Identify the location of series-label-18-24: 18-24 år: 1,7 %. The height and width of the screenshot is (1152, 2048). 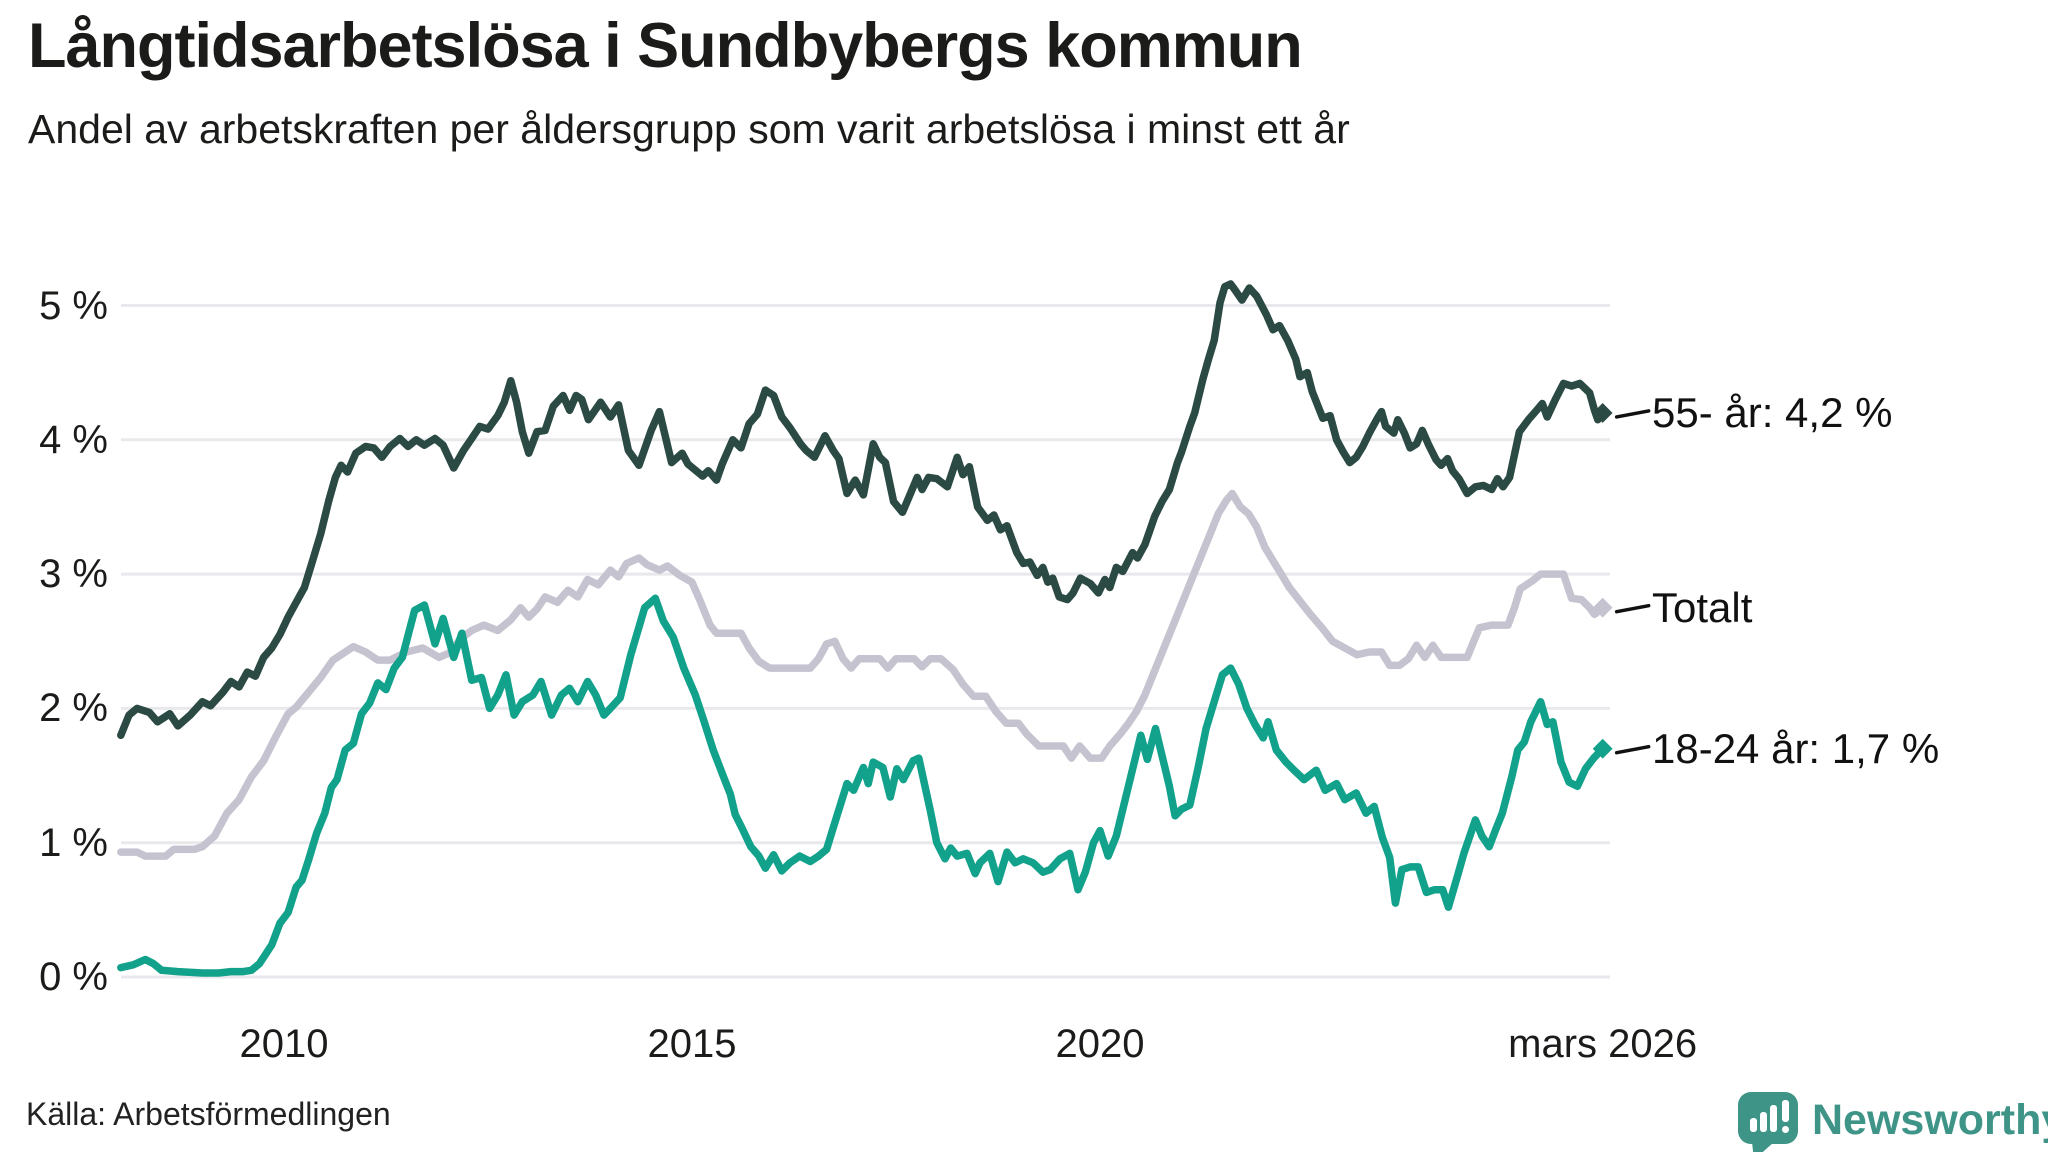
(1796, 748).